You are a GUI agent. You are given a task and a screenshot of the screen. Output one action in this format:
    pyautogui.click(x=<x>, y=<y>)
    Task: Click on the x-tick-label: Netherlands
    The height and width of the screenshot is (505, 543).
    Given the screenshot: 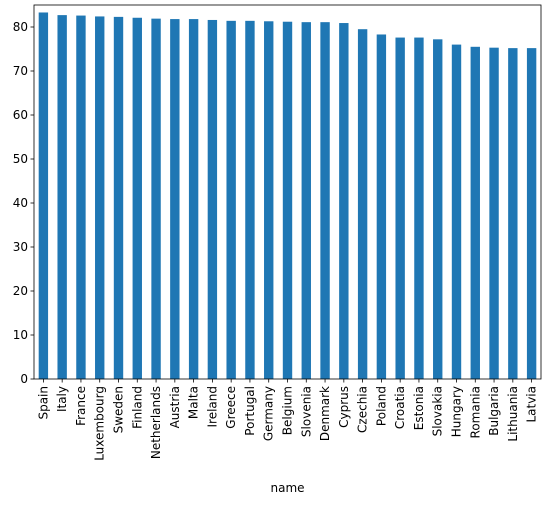 What is the action you would take?
    pyautogui.click(x=156, y=422)
    